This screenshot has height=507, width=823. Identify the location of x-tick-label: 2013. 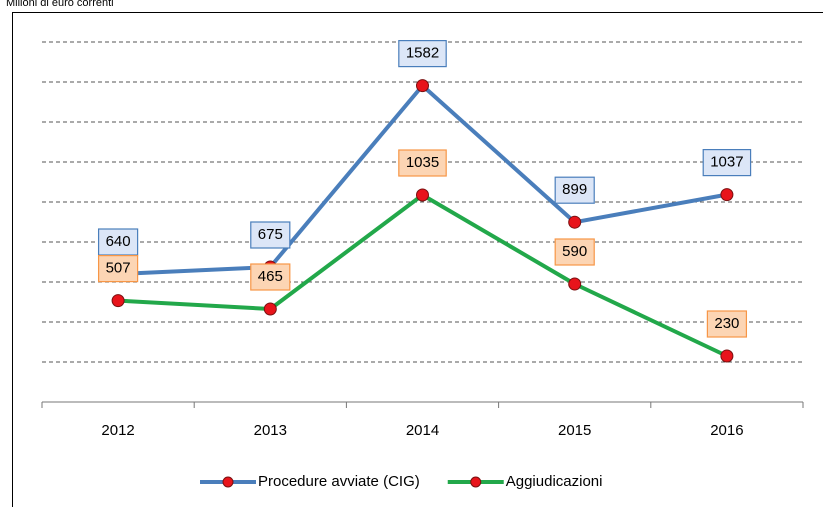
(270, 430).